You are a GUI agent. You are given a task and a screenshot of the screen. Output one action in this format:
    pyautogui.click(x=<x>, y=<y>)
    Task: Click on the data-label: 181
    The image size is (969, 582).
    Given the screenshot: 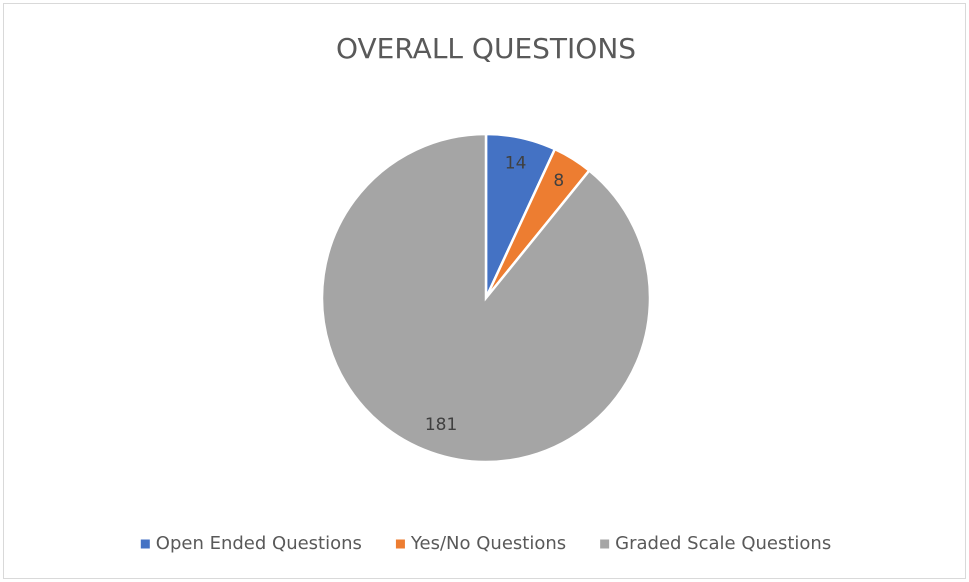 What is the action you would take?
    pyautogui.click(x=441, y=425)
    